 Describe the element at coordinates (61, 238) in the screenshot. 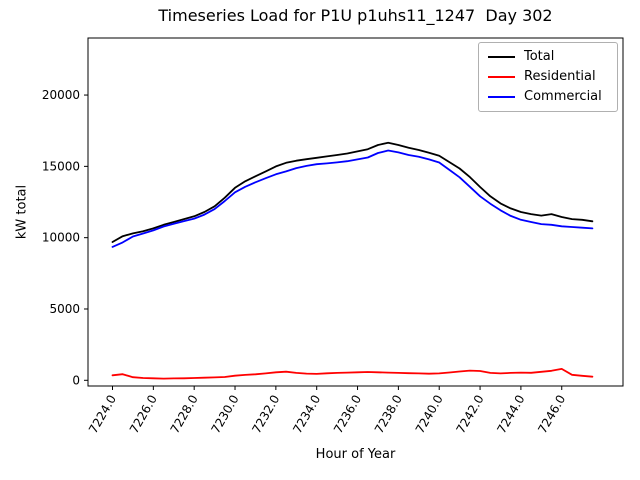

I see `y-tick-label: 10000` at that location.